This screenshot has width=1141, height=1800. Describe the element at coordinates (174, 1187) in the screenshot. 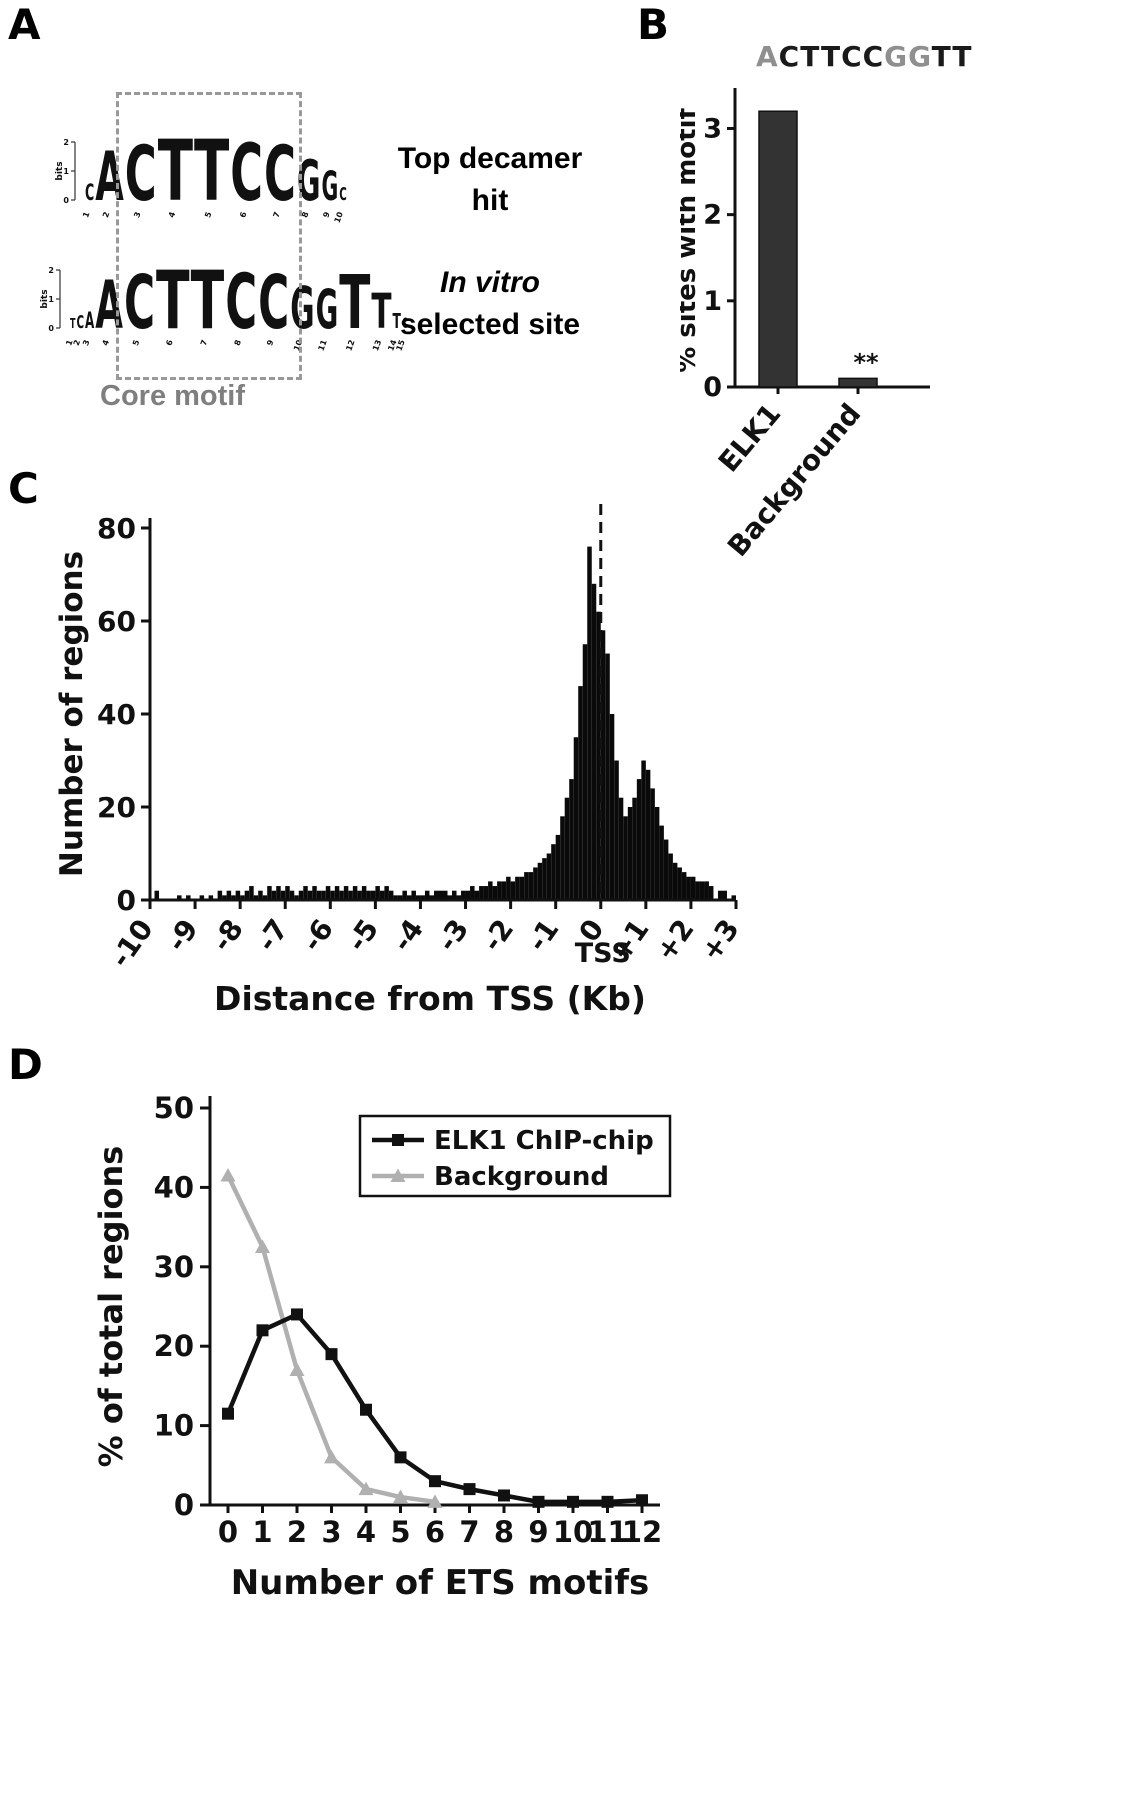

I see `svg-text: 40` at that location.